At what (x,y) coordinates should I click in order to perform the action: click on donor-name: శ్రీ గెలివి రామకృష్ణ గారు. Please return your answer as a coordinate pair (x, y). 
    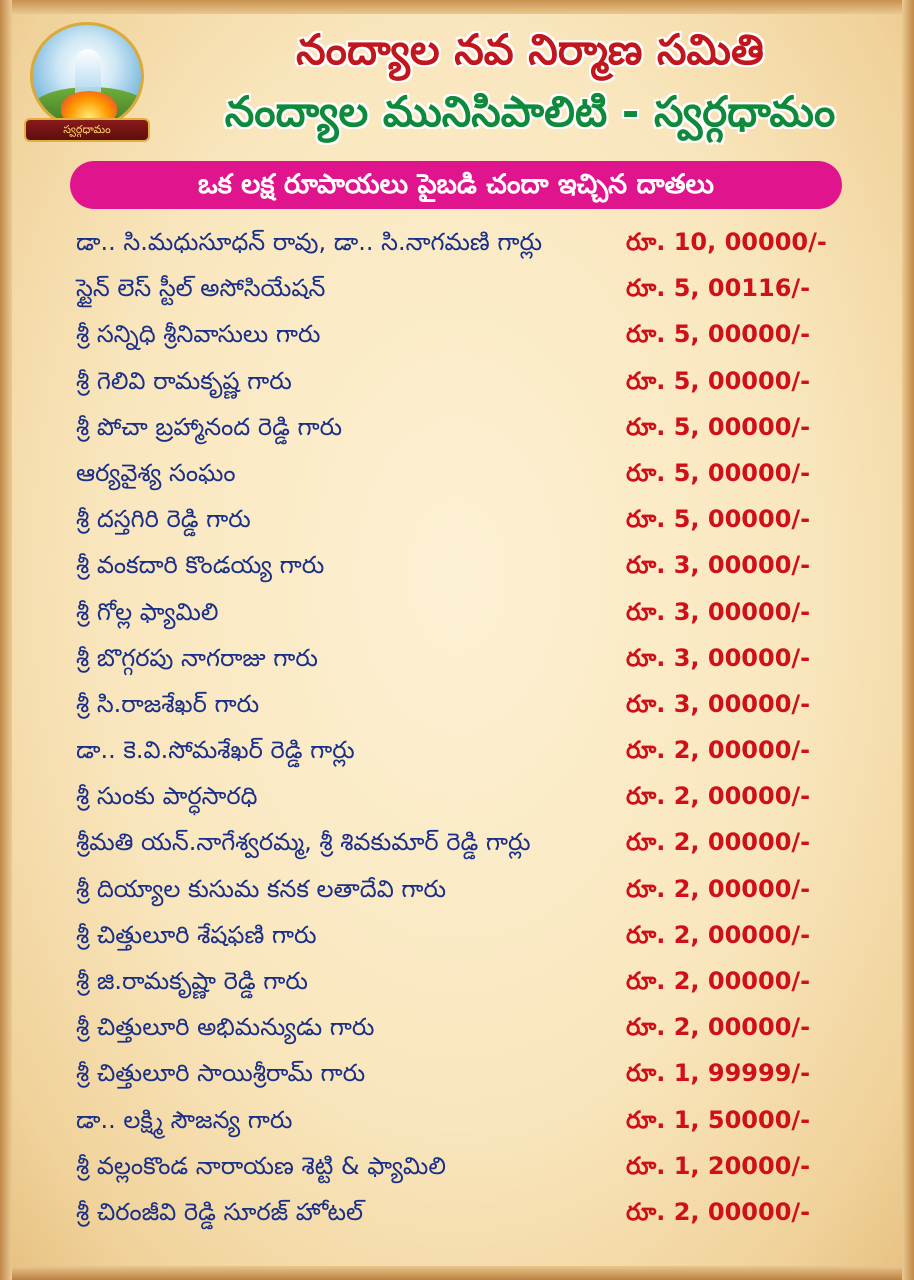
    Looking at the image, I should click on (184, 380).